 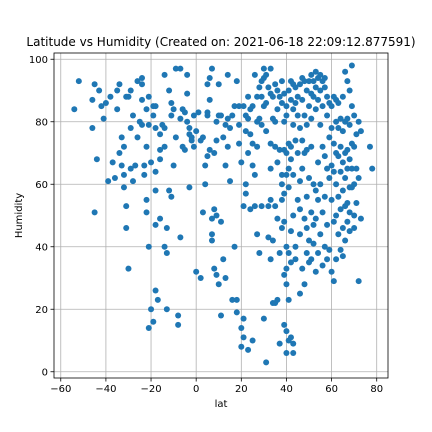 What do you see at coordinates (19, 215) in the screenshot?
I see `y-axis-label: Humidity` at bounding box center [19, 215].